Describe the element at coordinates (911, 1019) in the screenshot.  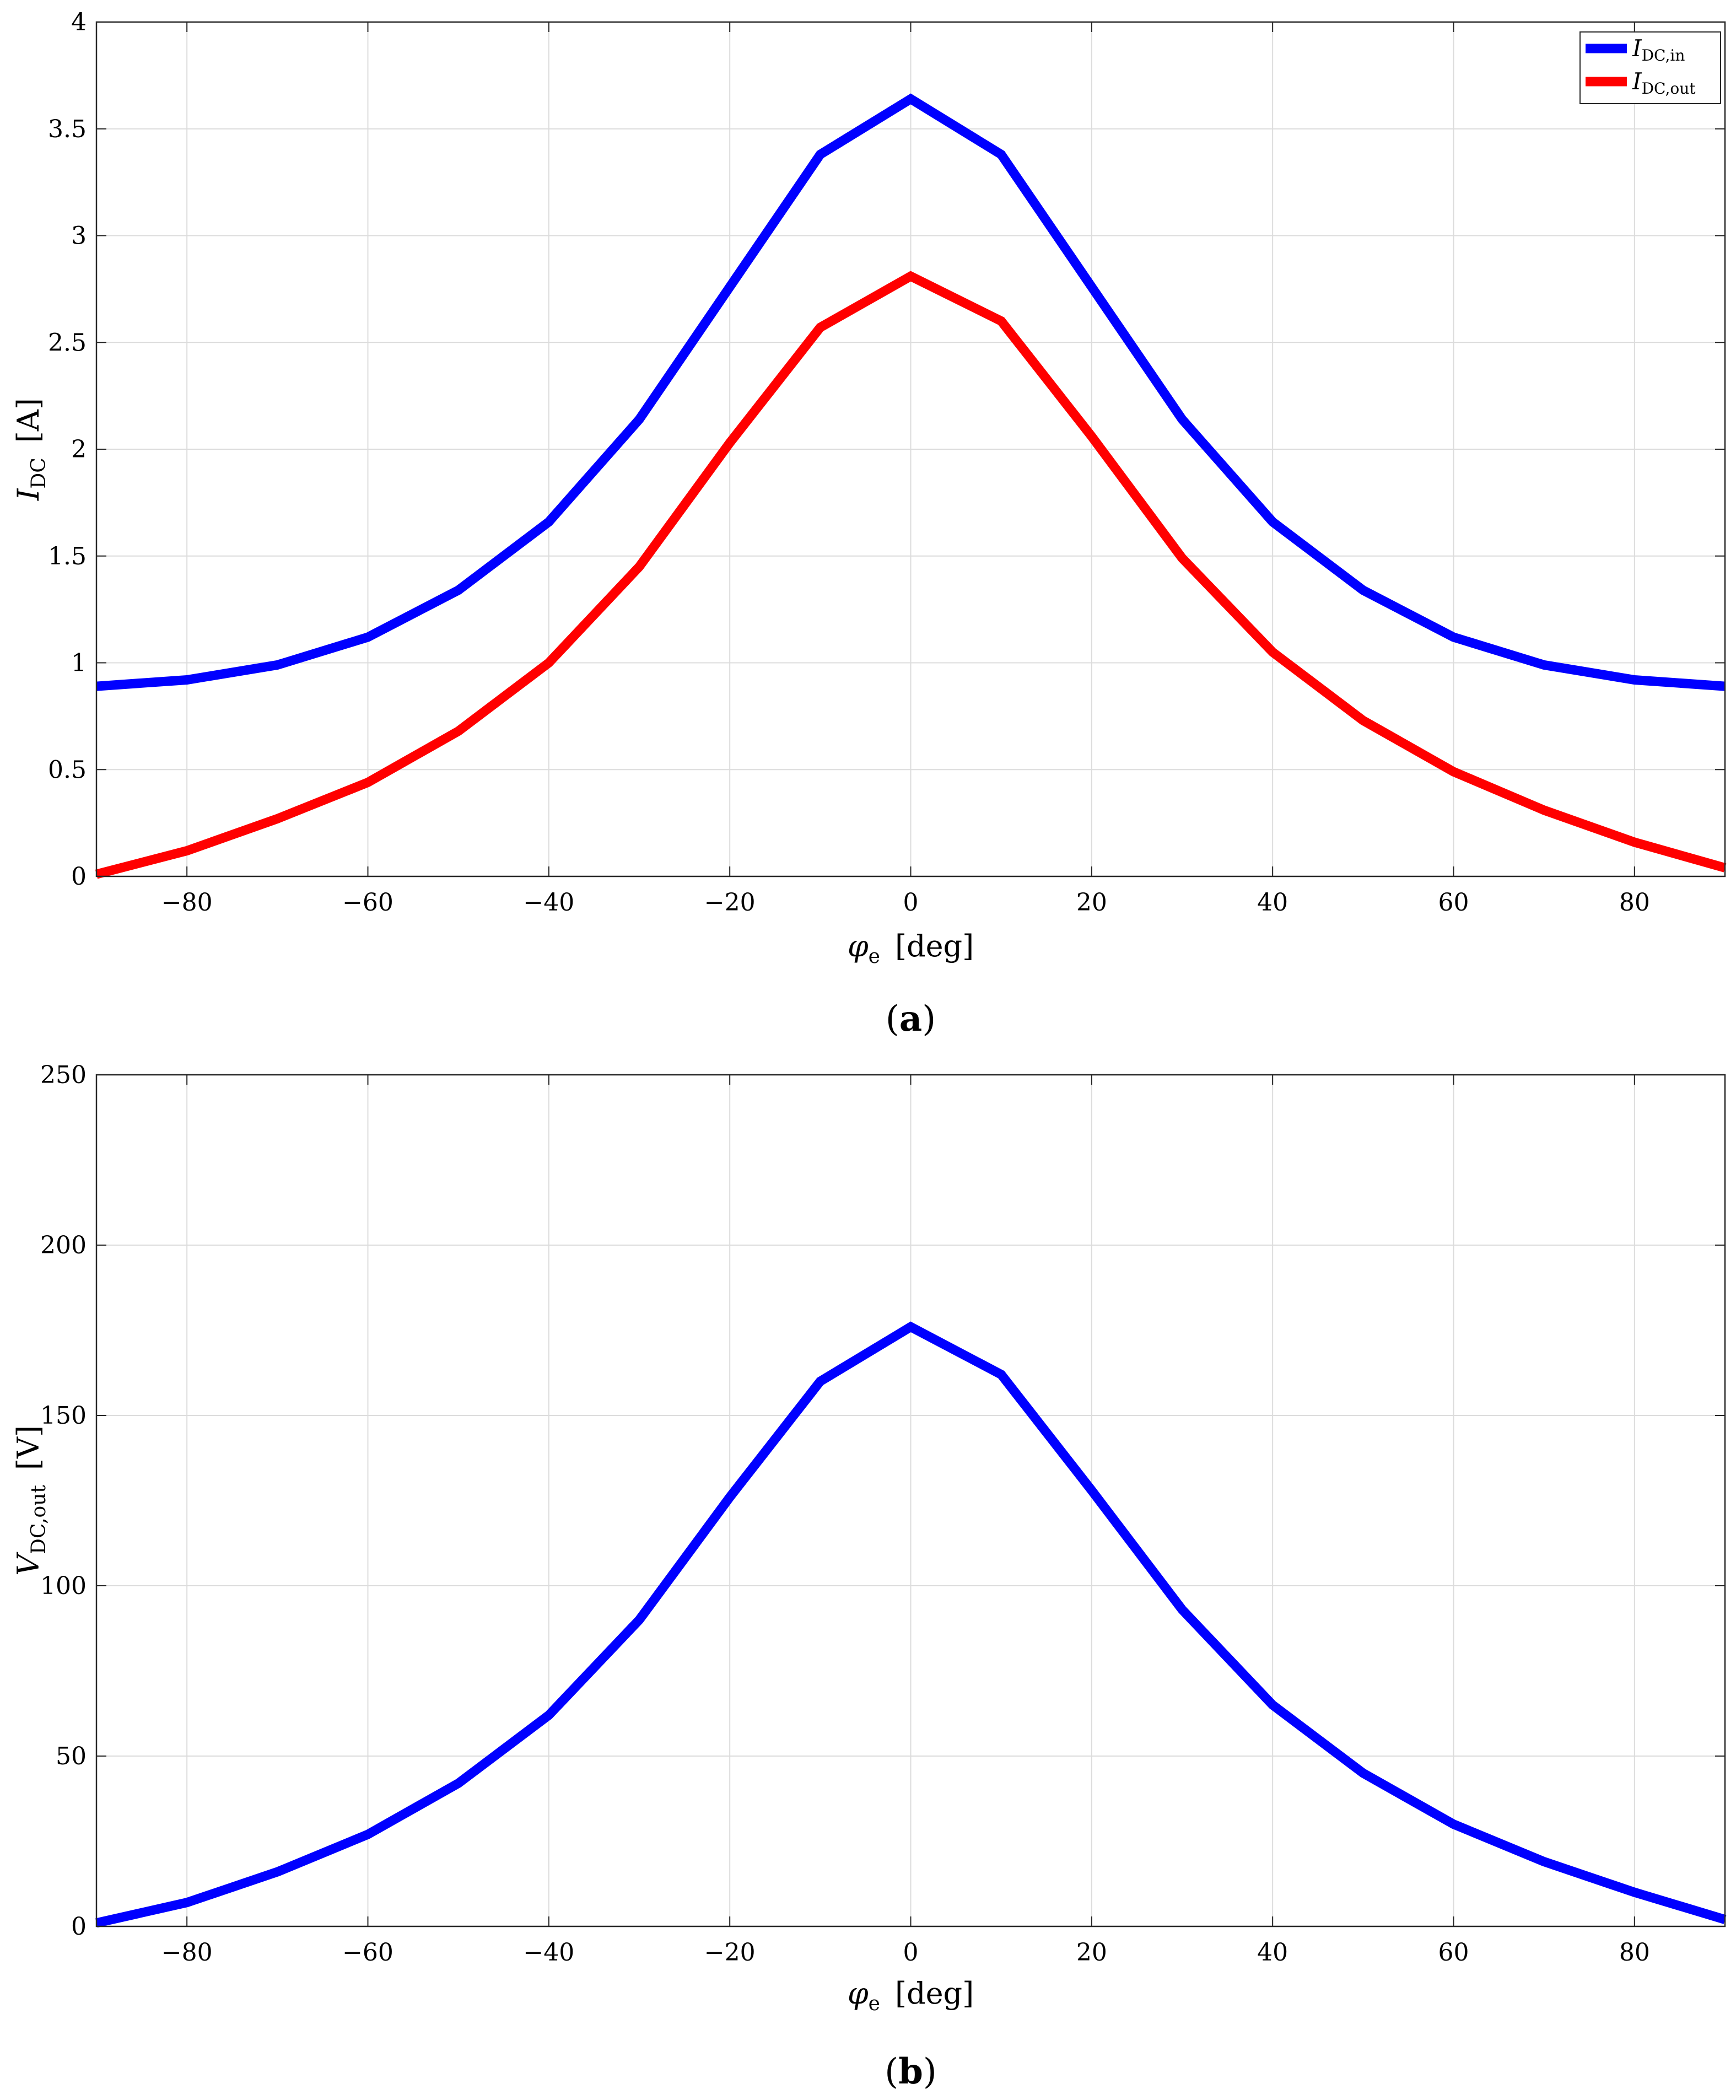
I see `panel-label: (a)` at that location.